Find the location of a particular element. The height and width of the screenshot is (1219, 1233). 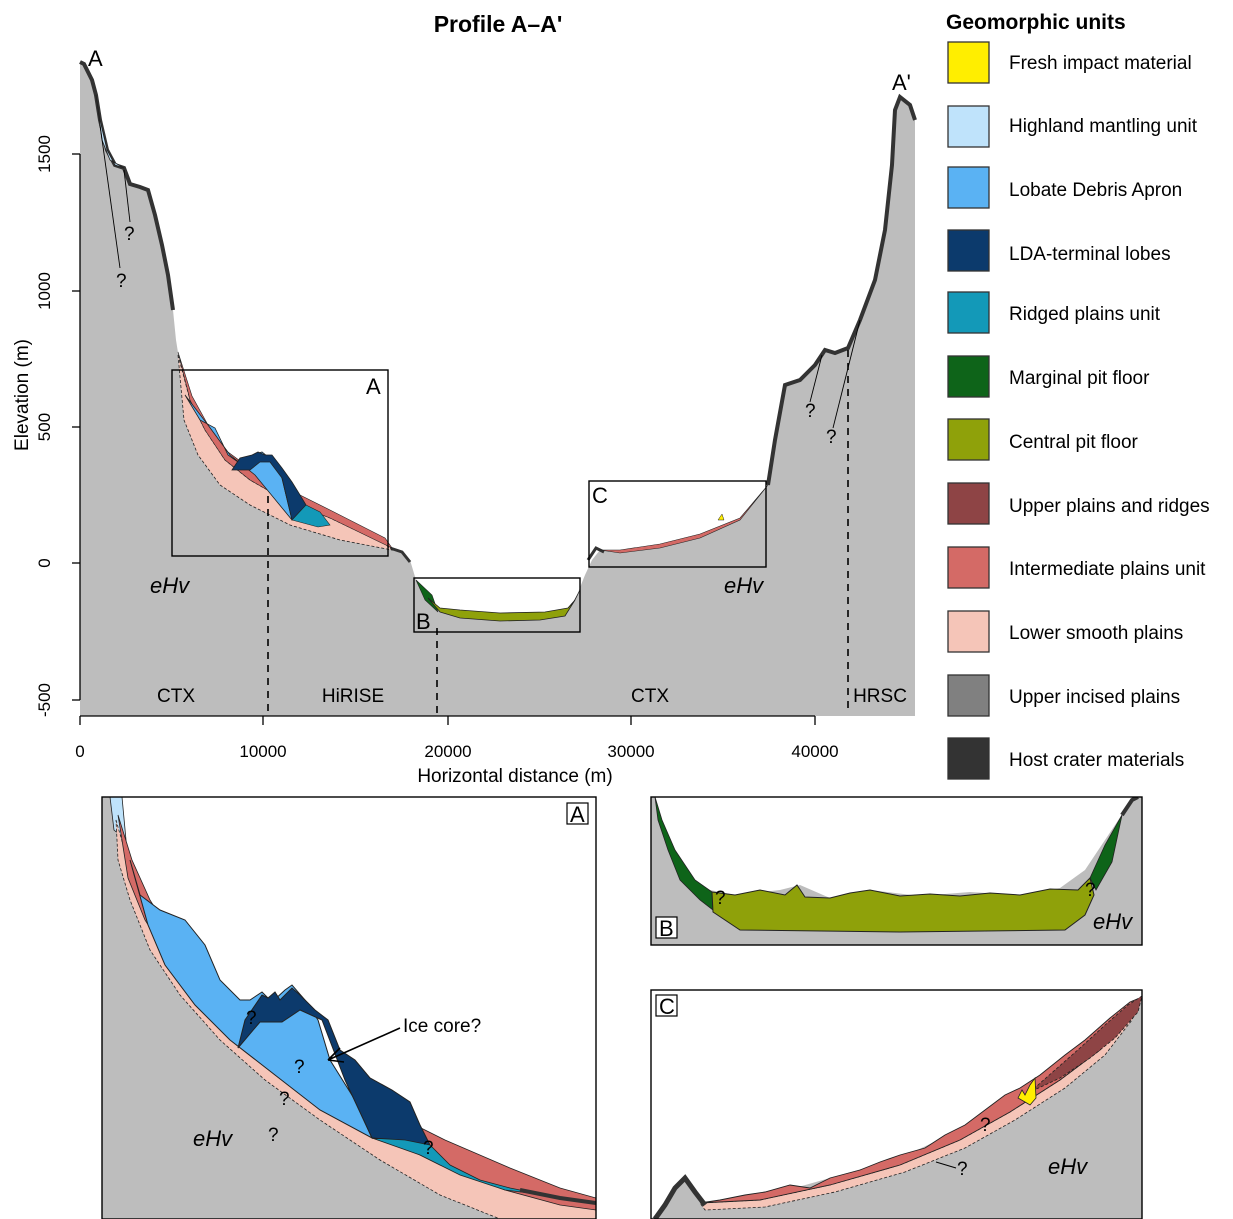

inset-c-uncertain-2: ? is located at coordinates (985, 1125).